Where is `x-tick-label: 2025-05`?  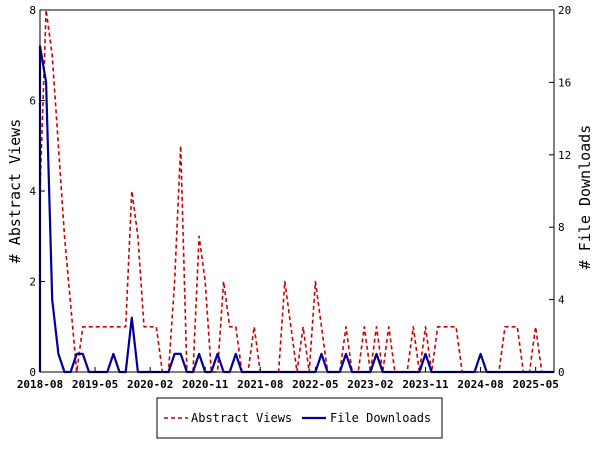
x-tick-label: 2025-05 is located at coordinates (535, 384).